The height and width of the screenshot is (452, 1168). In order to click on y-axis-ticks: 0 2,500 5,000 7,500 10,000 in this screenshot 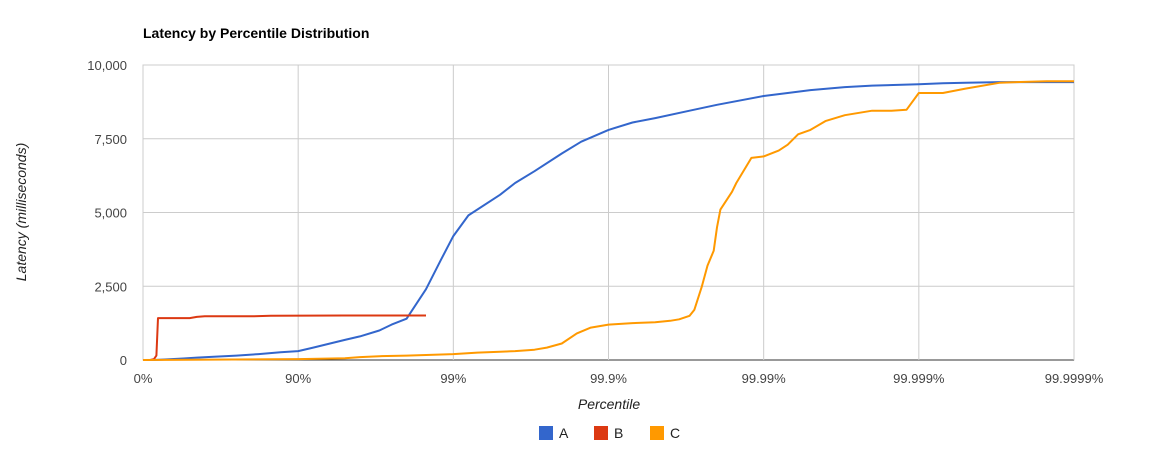, I will do `click(107, 213)`.